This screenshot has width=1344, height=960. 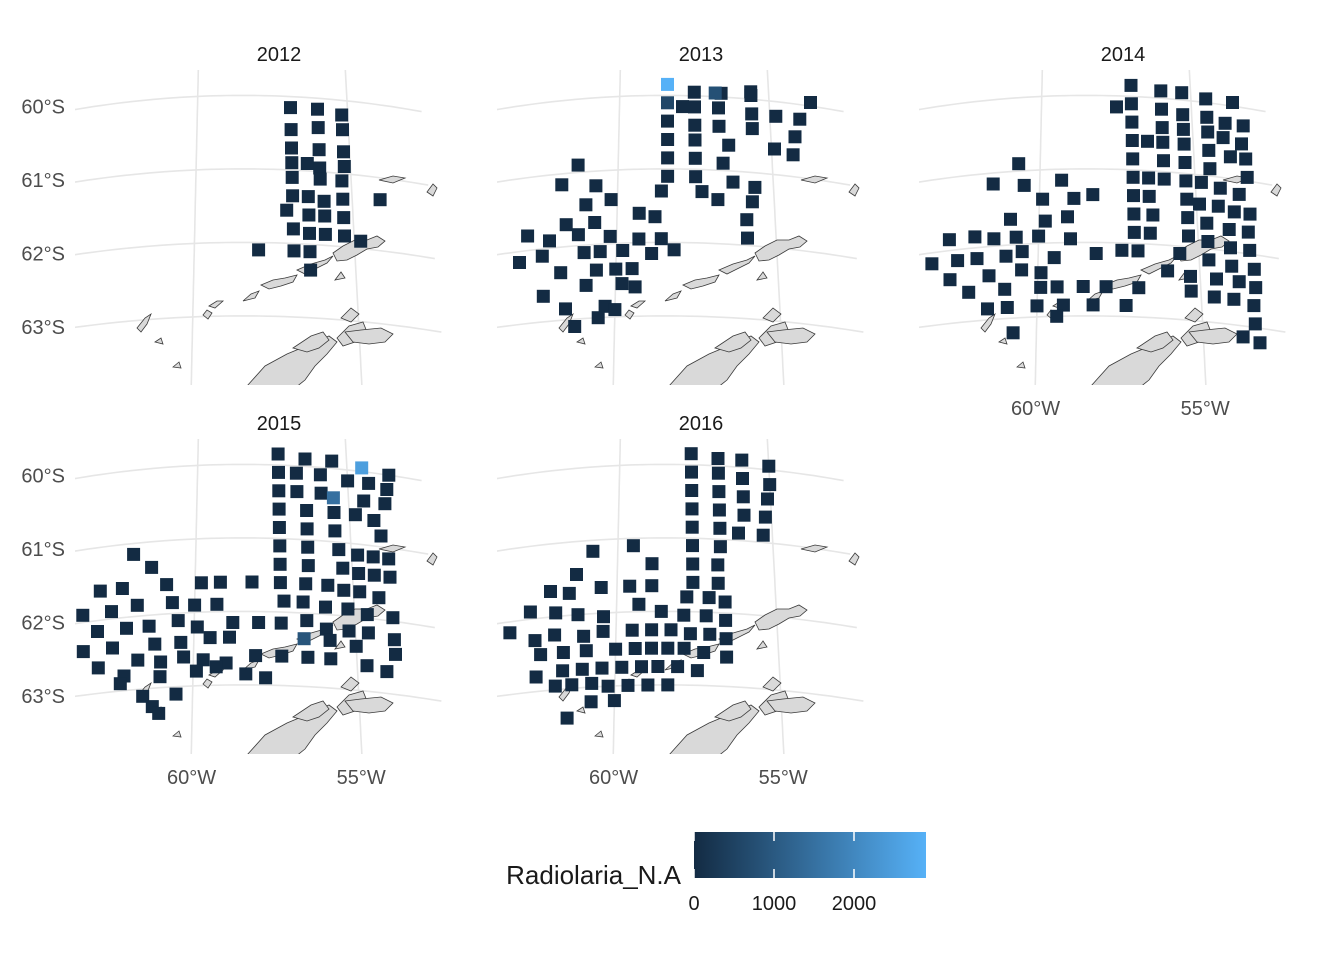 What do you see at coordinates (258, 583) in the screenshot?
I see `facet-panel-2015: 2015` at bounding box center [258, 583].